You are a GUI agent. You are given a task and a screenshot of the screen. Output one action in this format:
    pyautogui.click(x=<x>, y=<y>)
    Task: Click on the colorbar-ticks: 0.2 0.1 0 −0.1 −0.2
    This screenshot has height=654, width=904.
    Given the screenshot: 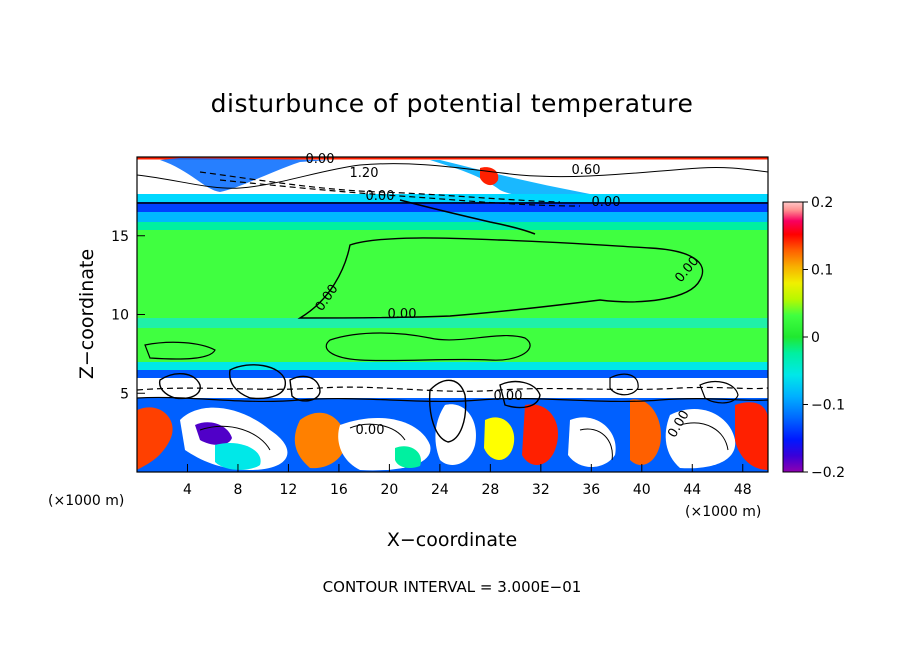 What is the action you would take?
    pyautogui.click(x=824, y=338)
    